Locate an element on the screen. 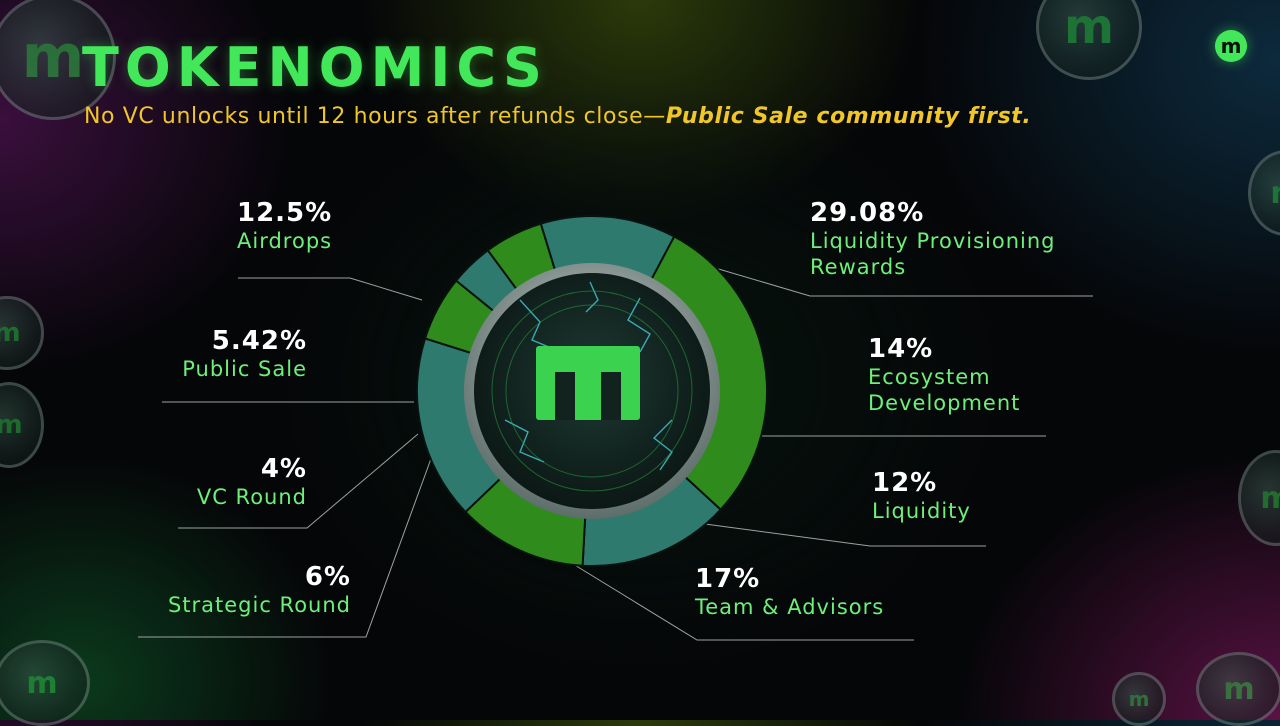  coin-decoration-bottom-right-2: m is located at coordinates (1238, 689).